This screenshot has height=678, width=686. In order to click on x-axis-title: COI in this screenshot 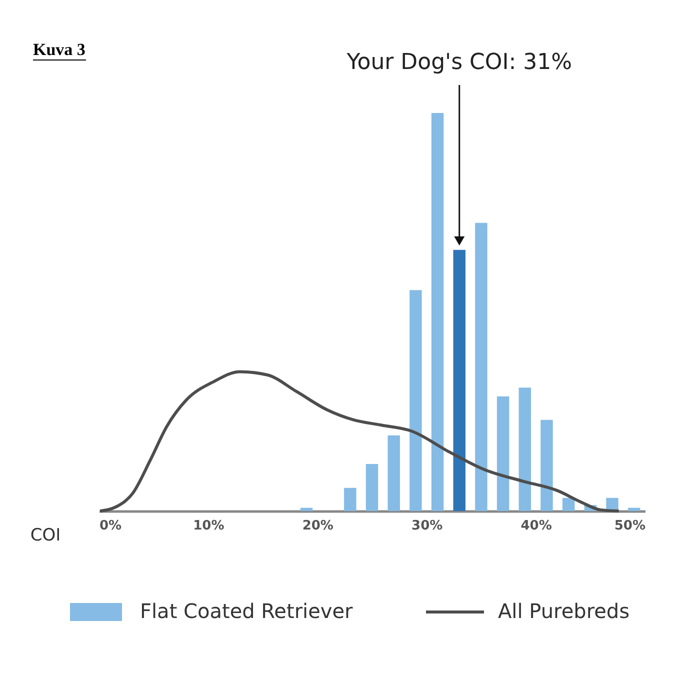, I will do `click(45, 536)`.